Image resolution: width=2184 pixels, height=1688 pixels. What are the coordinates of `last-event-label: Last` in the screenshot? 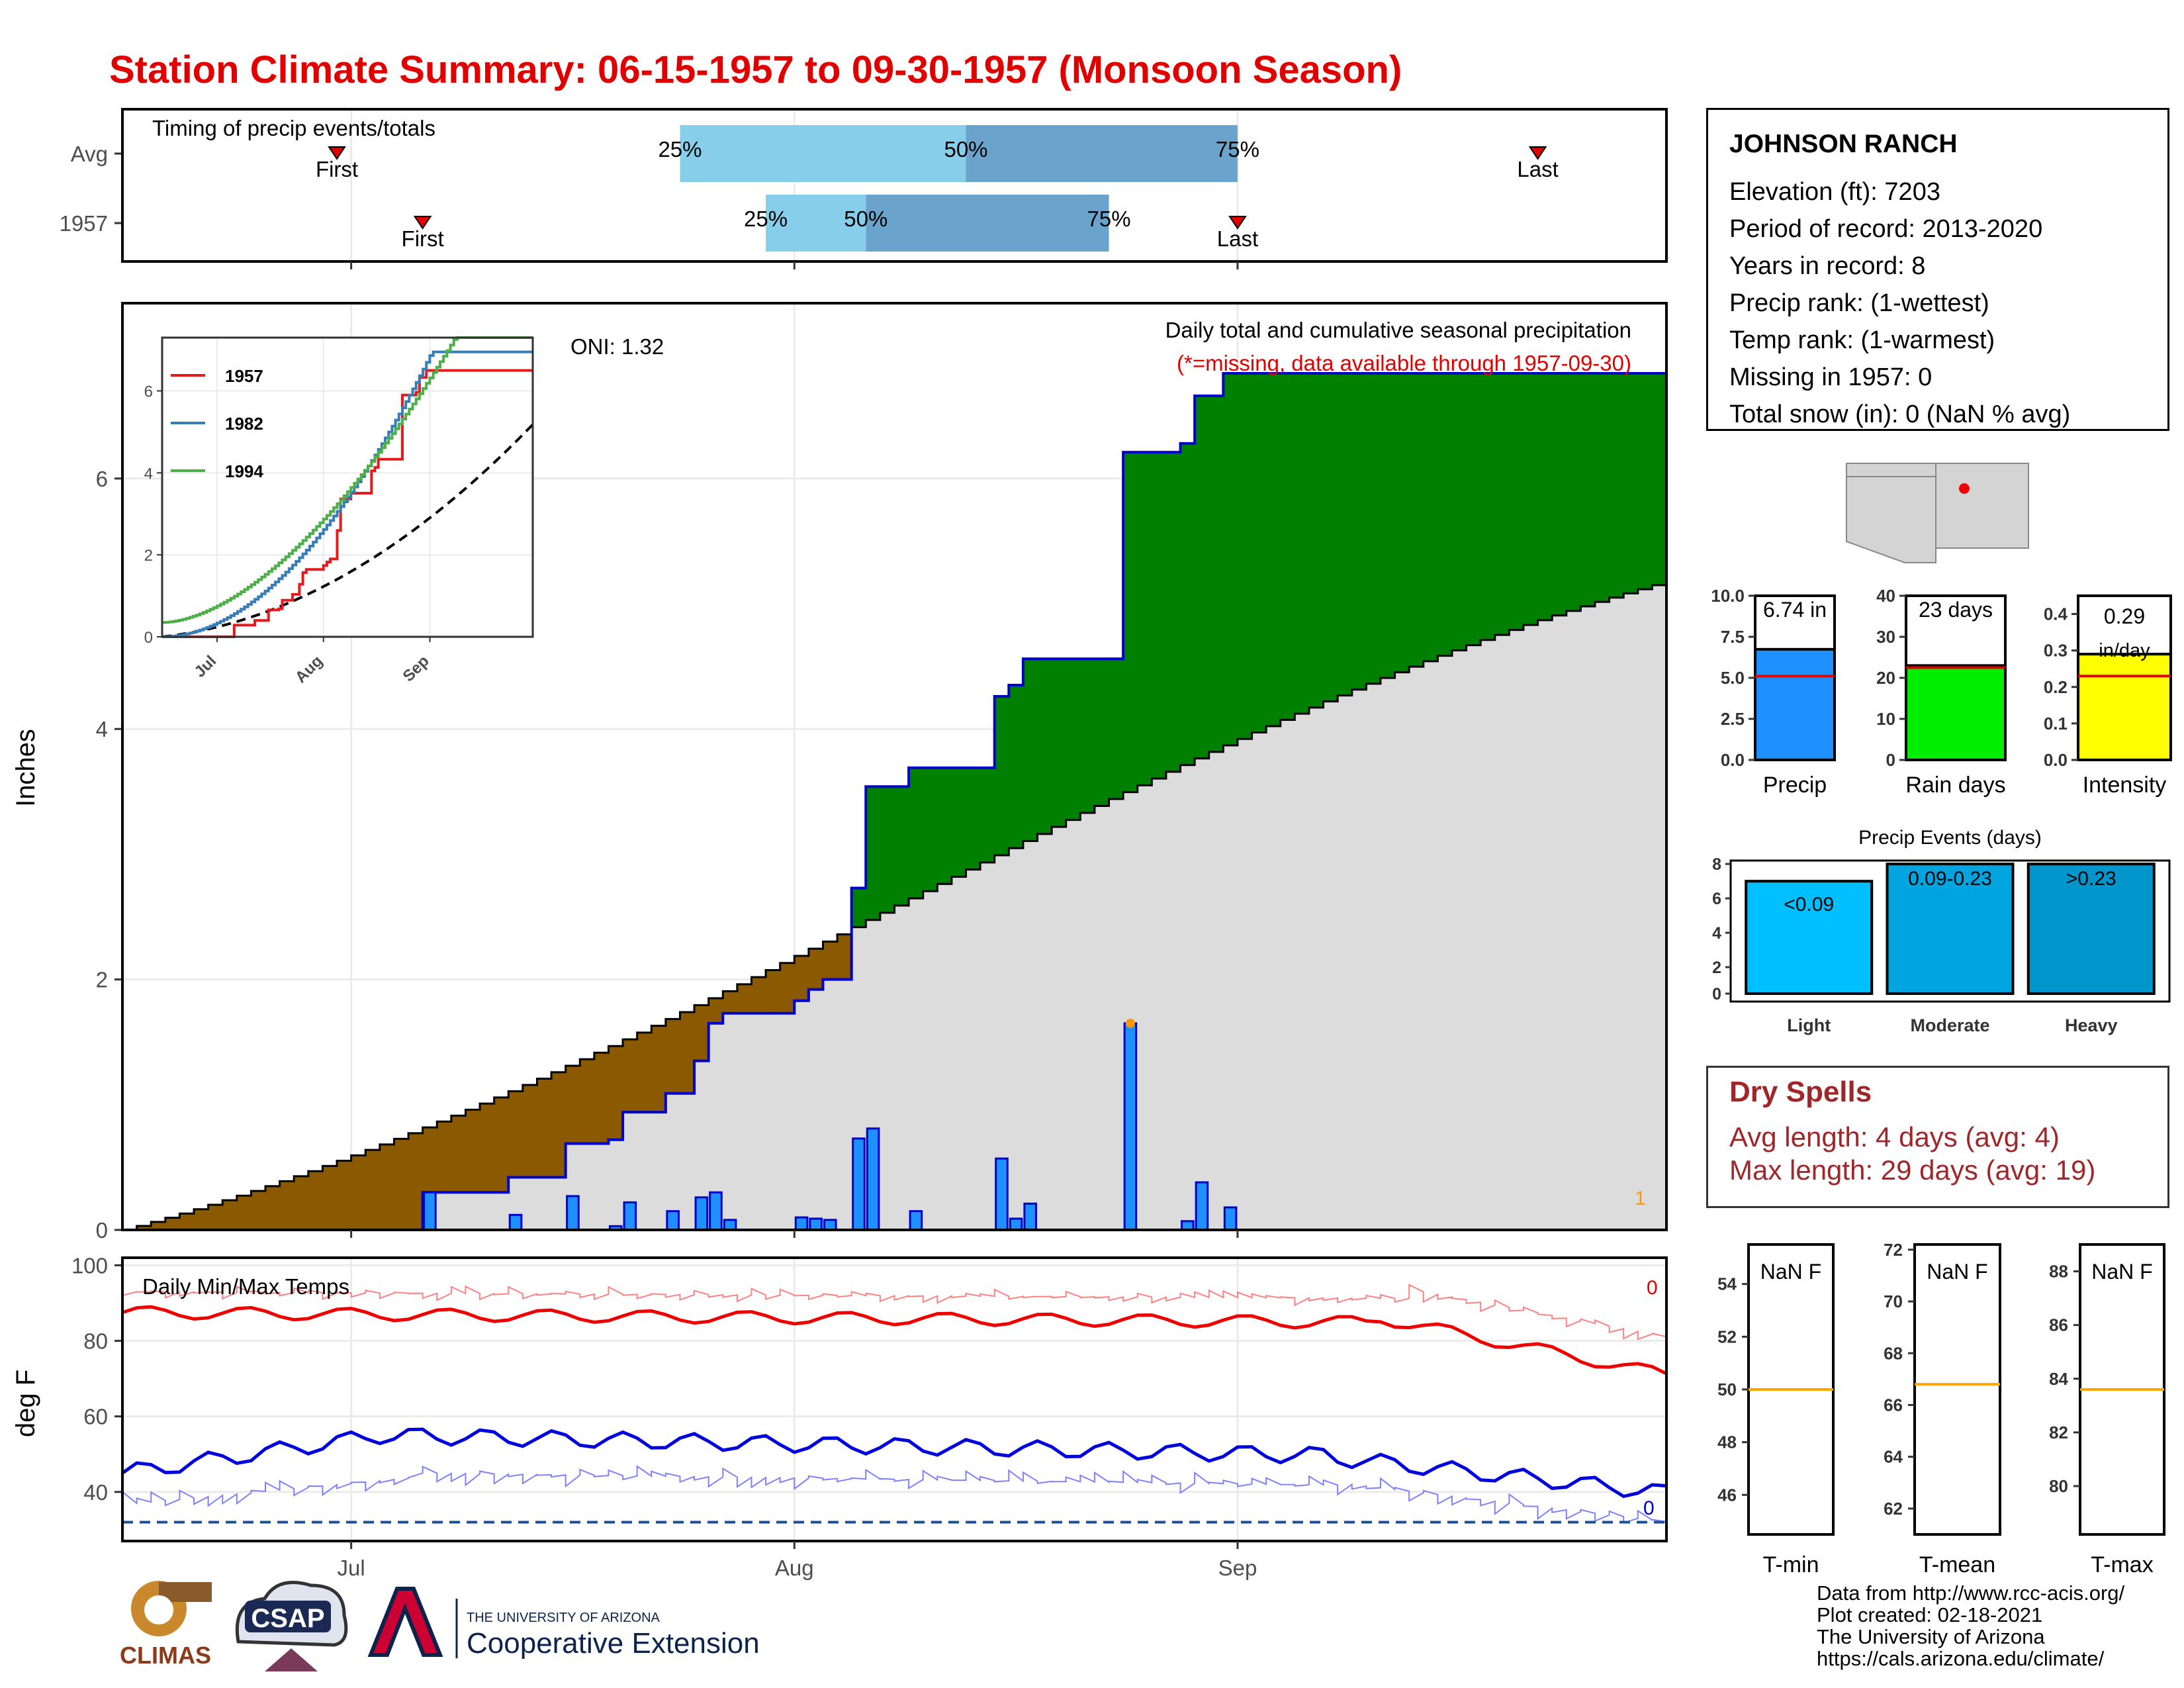 It's located at (1538, 169).